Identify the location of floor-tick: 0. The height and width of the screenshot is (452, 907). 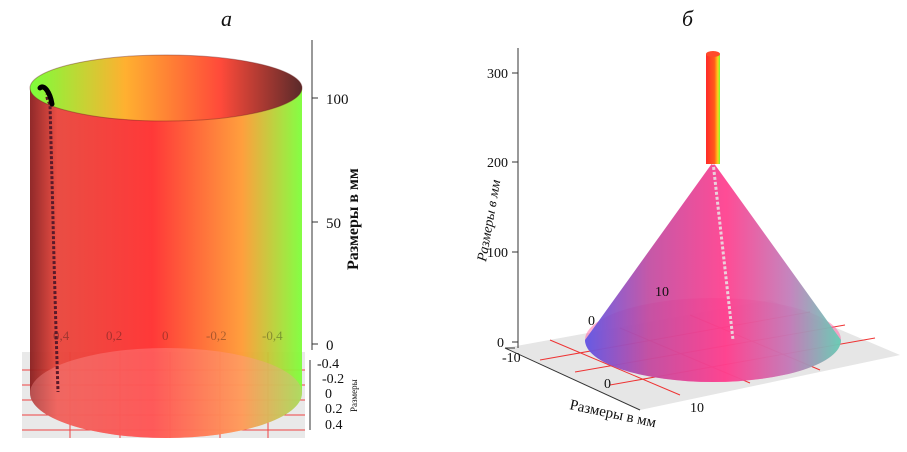
(328, 394).